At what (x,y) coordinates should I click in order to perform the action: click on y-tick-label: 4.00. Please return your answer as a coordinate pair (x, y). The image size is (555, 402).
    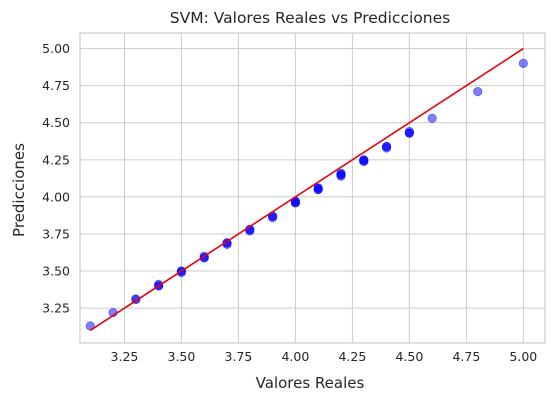
    Looking at the image, I should click on (56, 196).